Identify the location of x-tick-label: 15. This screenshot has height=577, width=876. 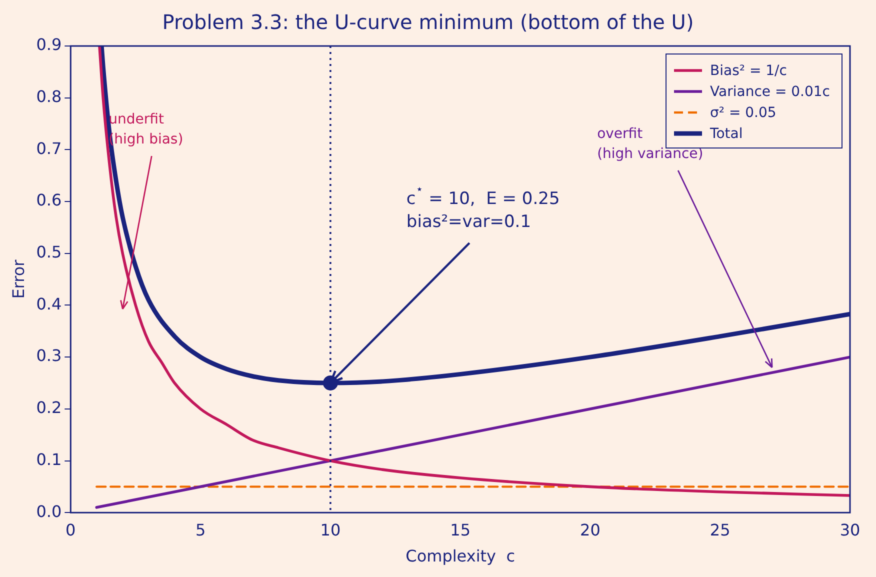
(460, 530).